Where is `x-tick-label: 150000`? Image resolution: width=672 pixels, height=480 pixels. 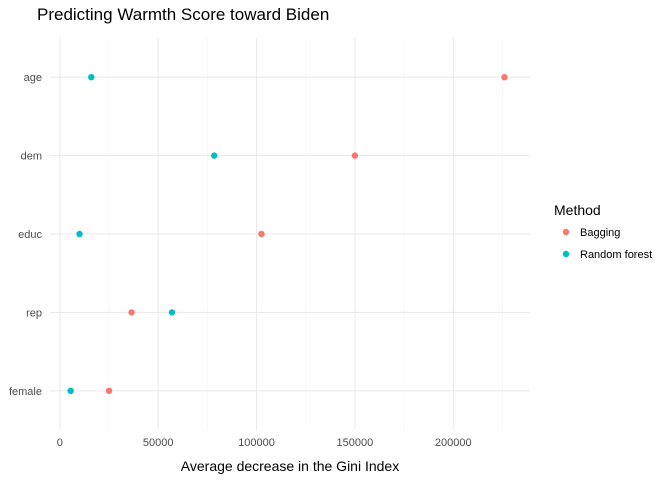 x-tick-label: 150000 is located at coordinates (355, 443).